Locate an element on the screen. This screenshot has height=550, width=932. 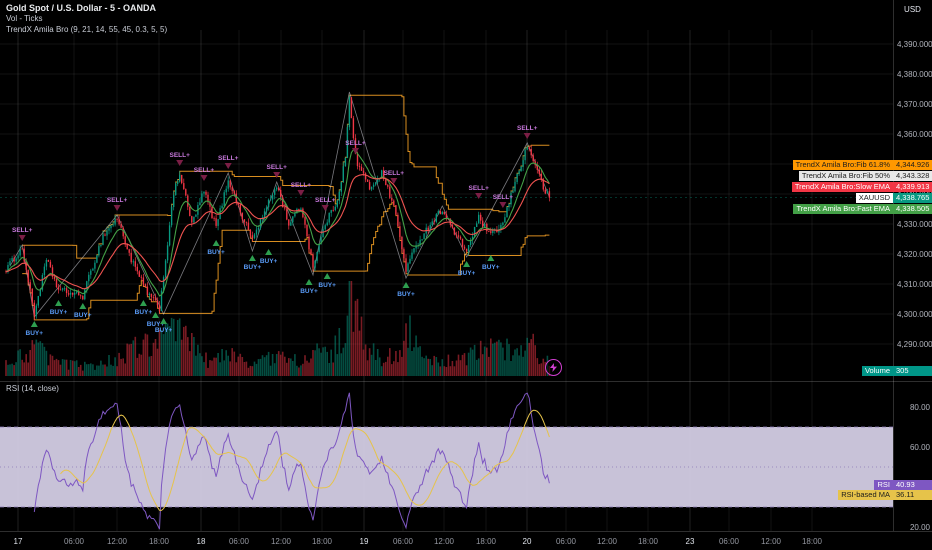
symbol-title: Gold Spot / U.S. Dollar - 5 - OANDA is located at coordinates (81, 8).